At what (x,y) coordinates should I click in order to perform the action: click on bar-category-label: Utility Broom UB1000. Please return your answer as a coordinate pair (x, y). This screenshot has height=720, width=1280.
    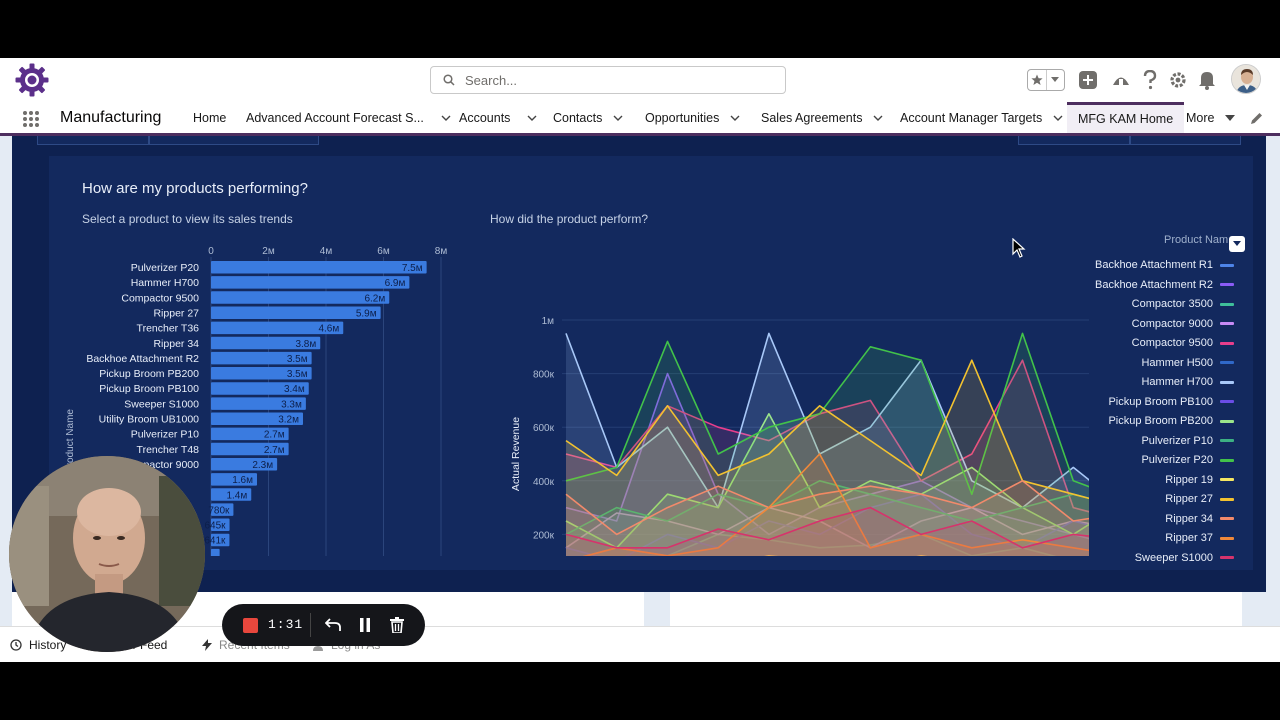
    Looking at the image, I should click on (149, 420).